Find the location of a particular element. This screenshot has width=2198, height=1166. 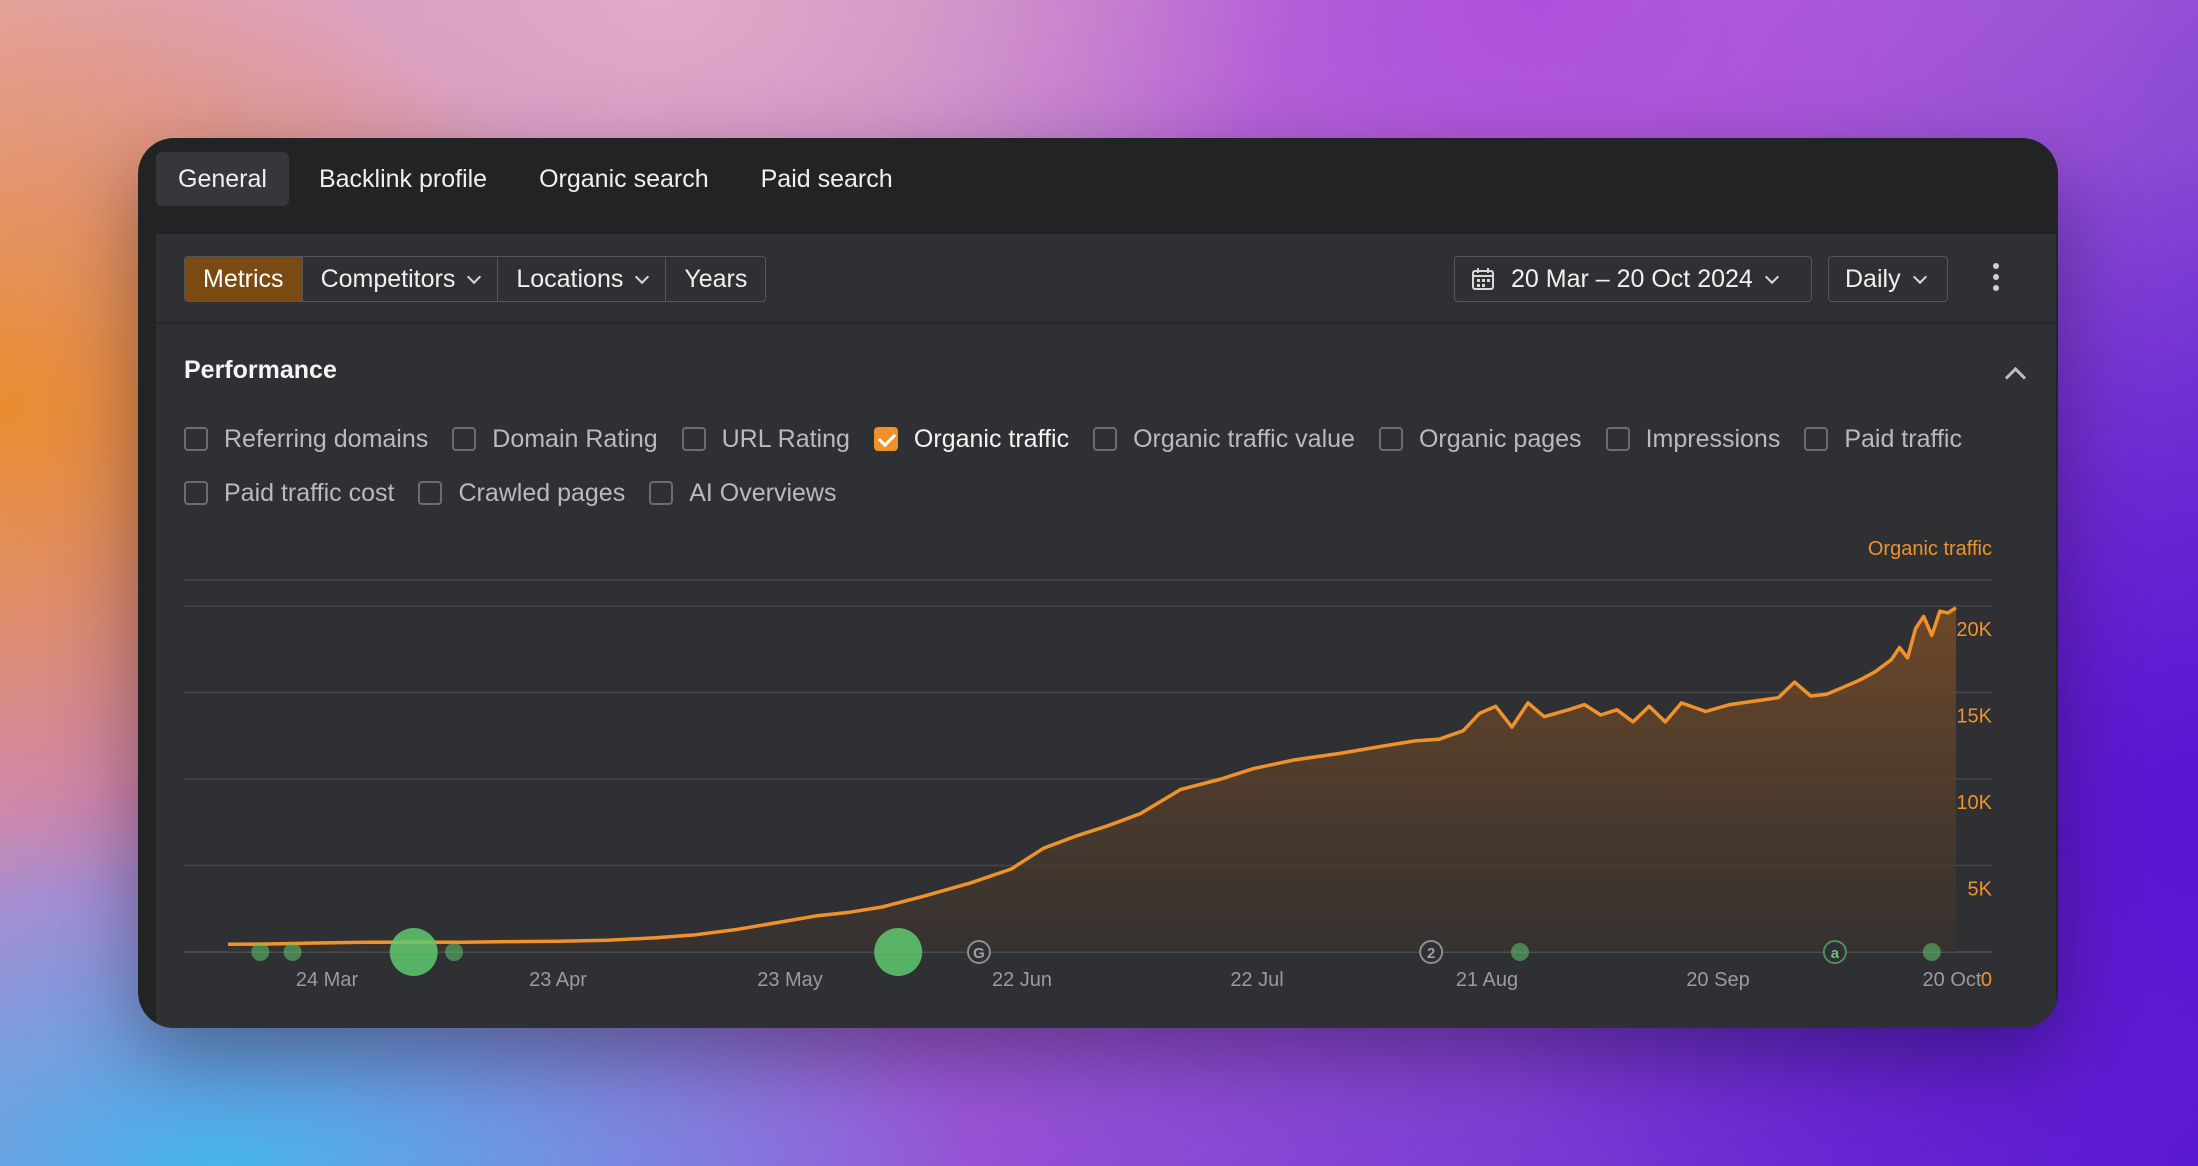

tab-organic-search: Organic search is located at coordinates (624, 179).